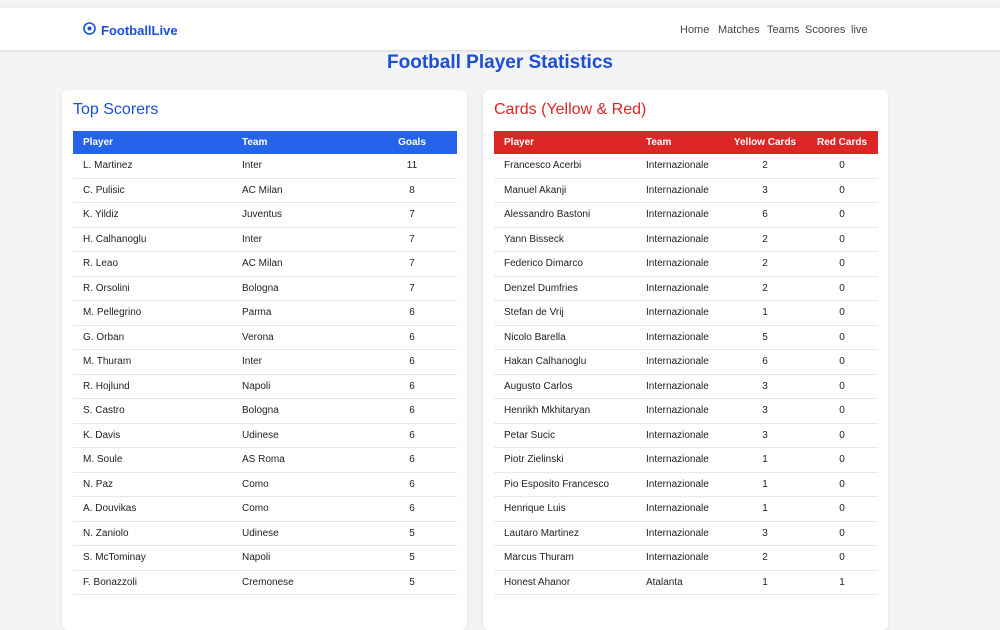 The height and width of the screenshot is (630, 1000). Describe the element at coordinates (534, 239) in the screenshot. I see `table-cell: Yann Bisseck` at that location.